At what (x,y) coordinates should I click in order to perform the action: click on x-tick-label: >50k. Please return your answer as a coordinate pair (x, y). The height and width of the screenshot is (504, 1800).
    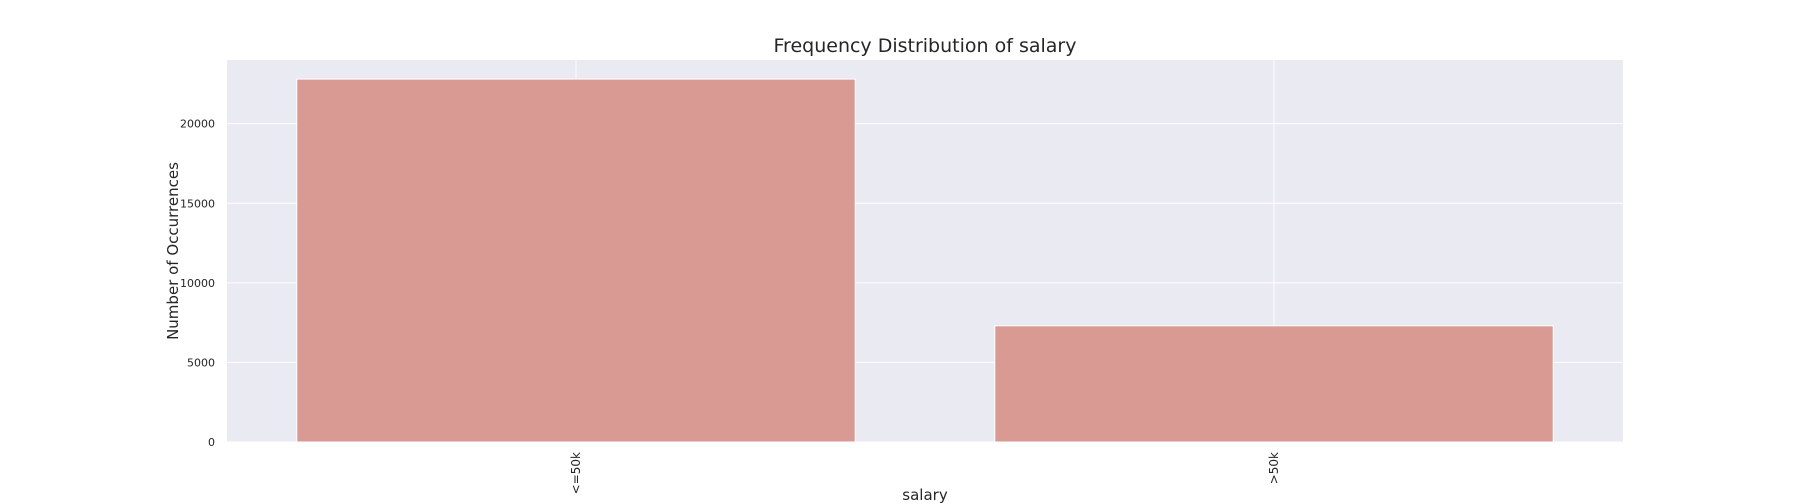
    Looking at the image, I should click on (1274, 468).